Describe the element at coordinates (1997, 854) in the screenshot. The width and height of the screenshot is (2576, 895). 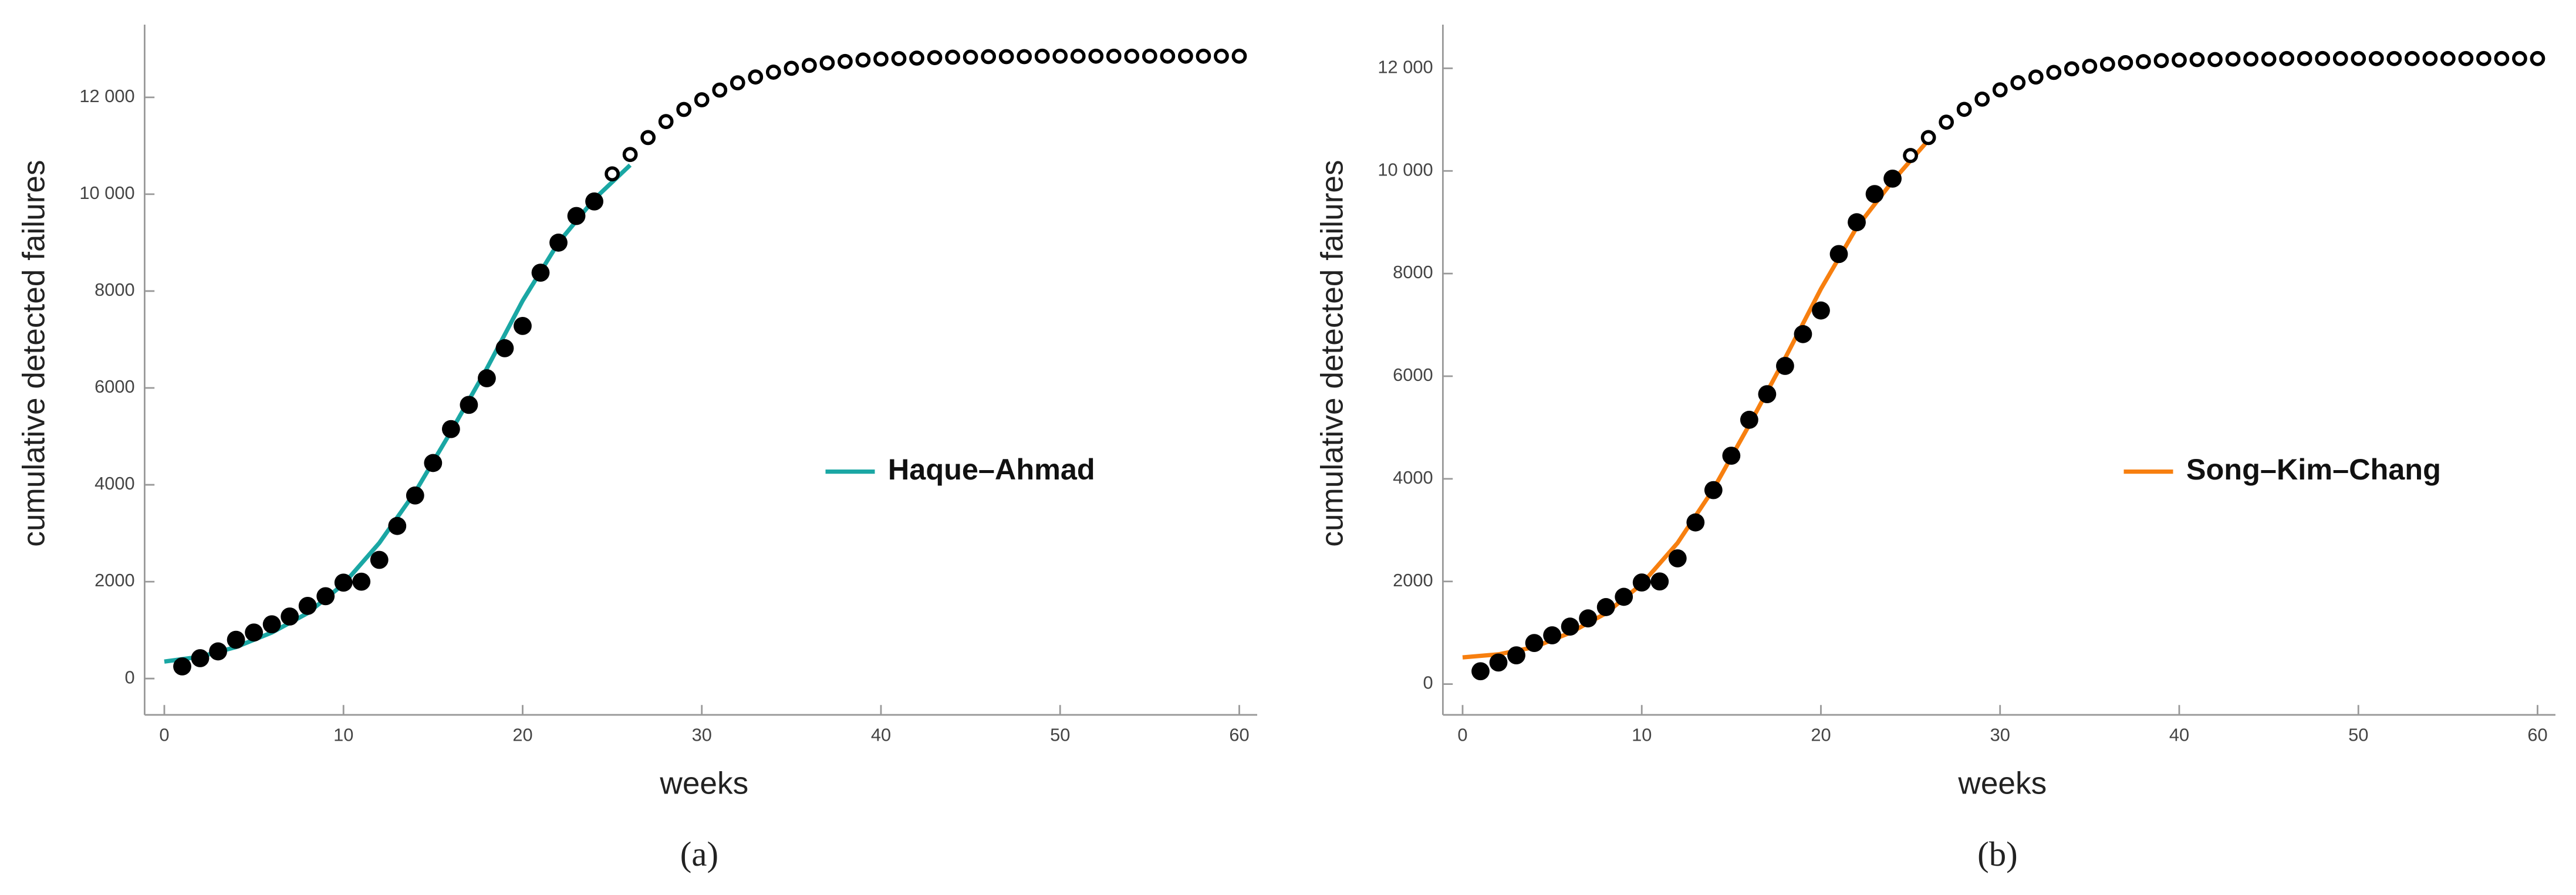
I see `caption: (b)` at that location.